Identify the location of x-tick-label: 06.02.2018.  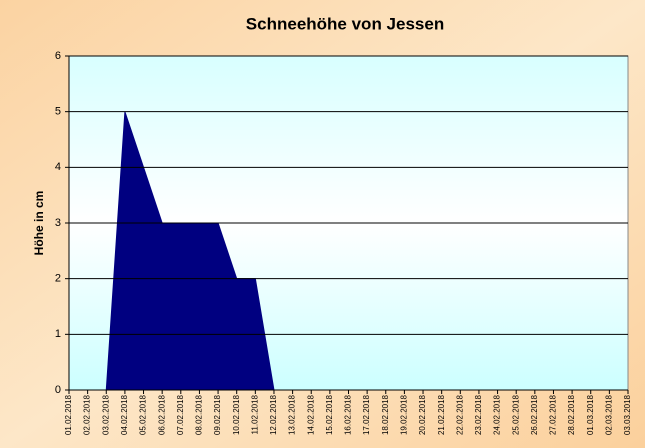
(161, 414).